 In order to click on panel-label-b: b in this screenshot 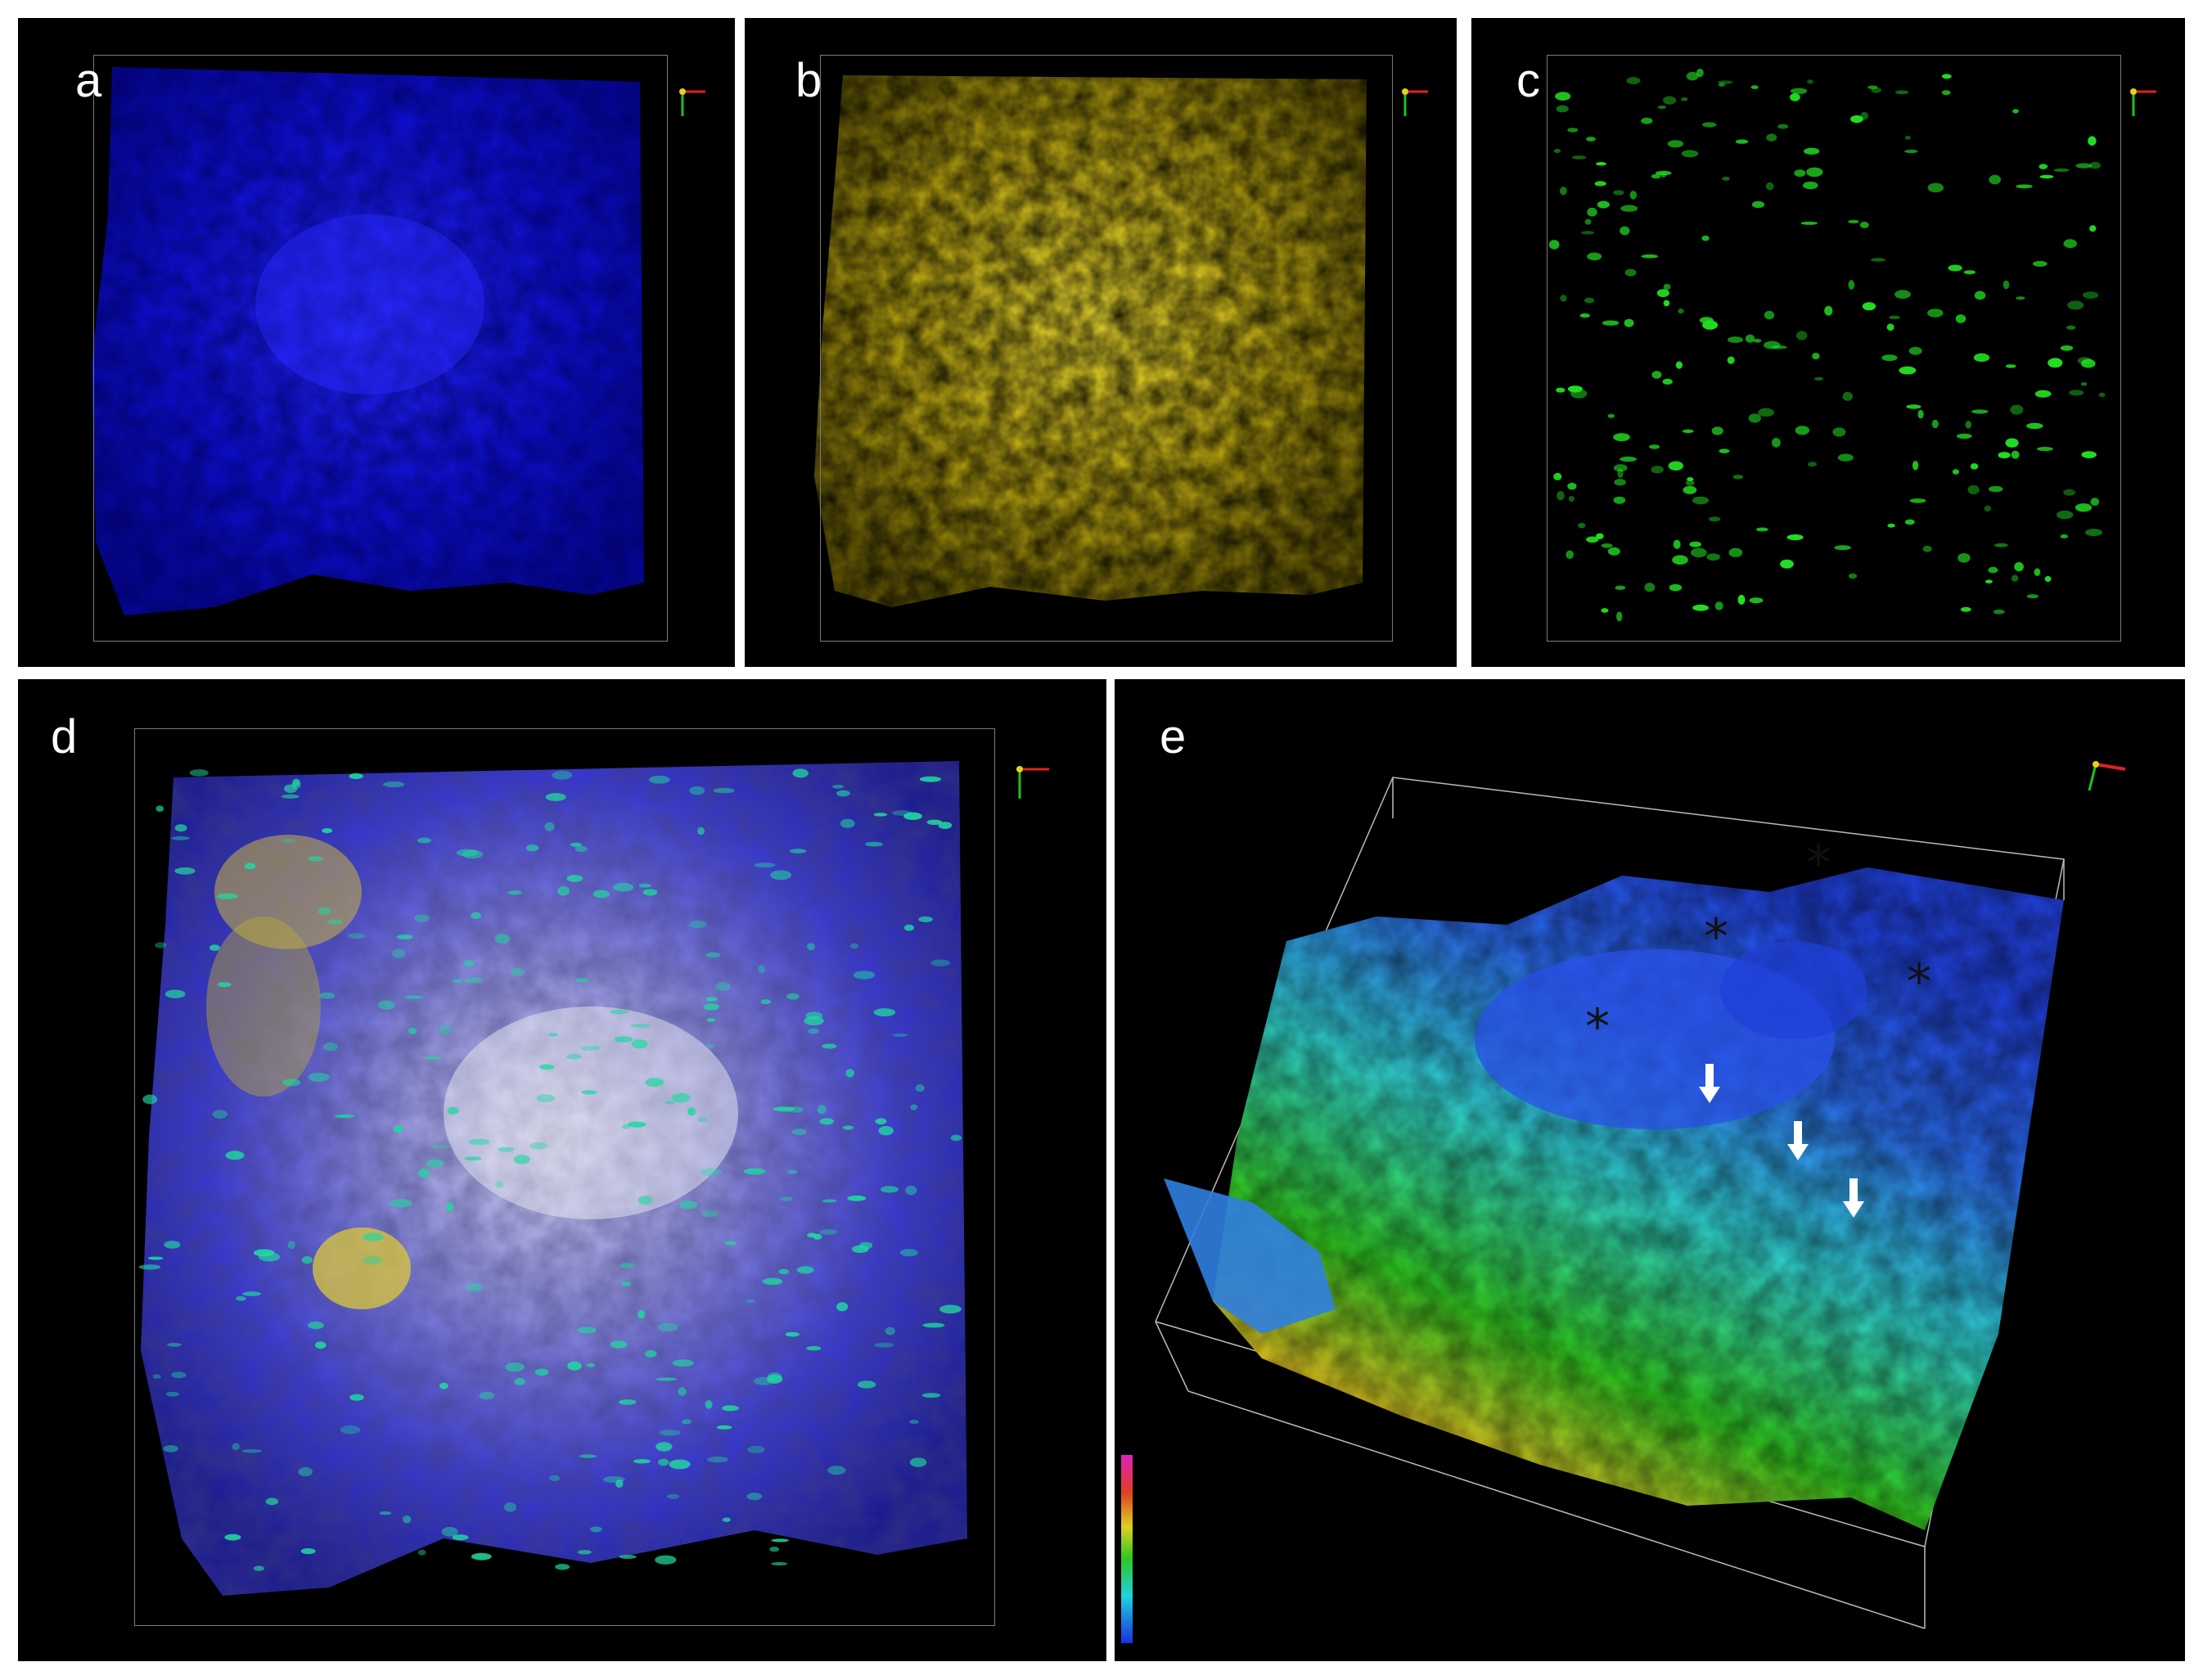, I will do `click(808, 80)`.